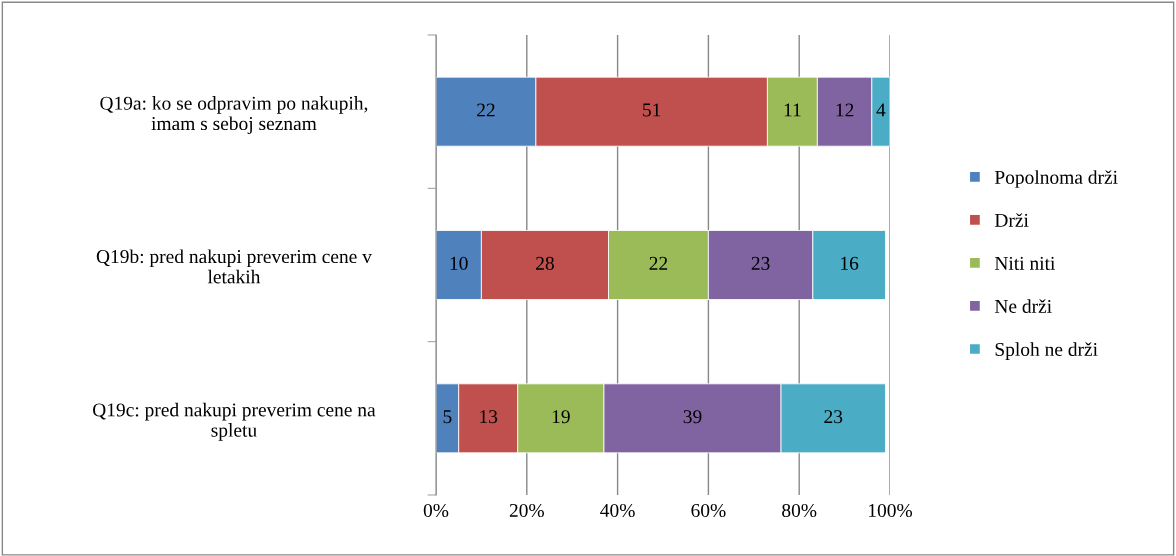 The width and height of the screenshot is (1176, 556). I want to click on data-label: 11, so click(792, 110).